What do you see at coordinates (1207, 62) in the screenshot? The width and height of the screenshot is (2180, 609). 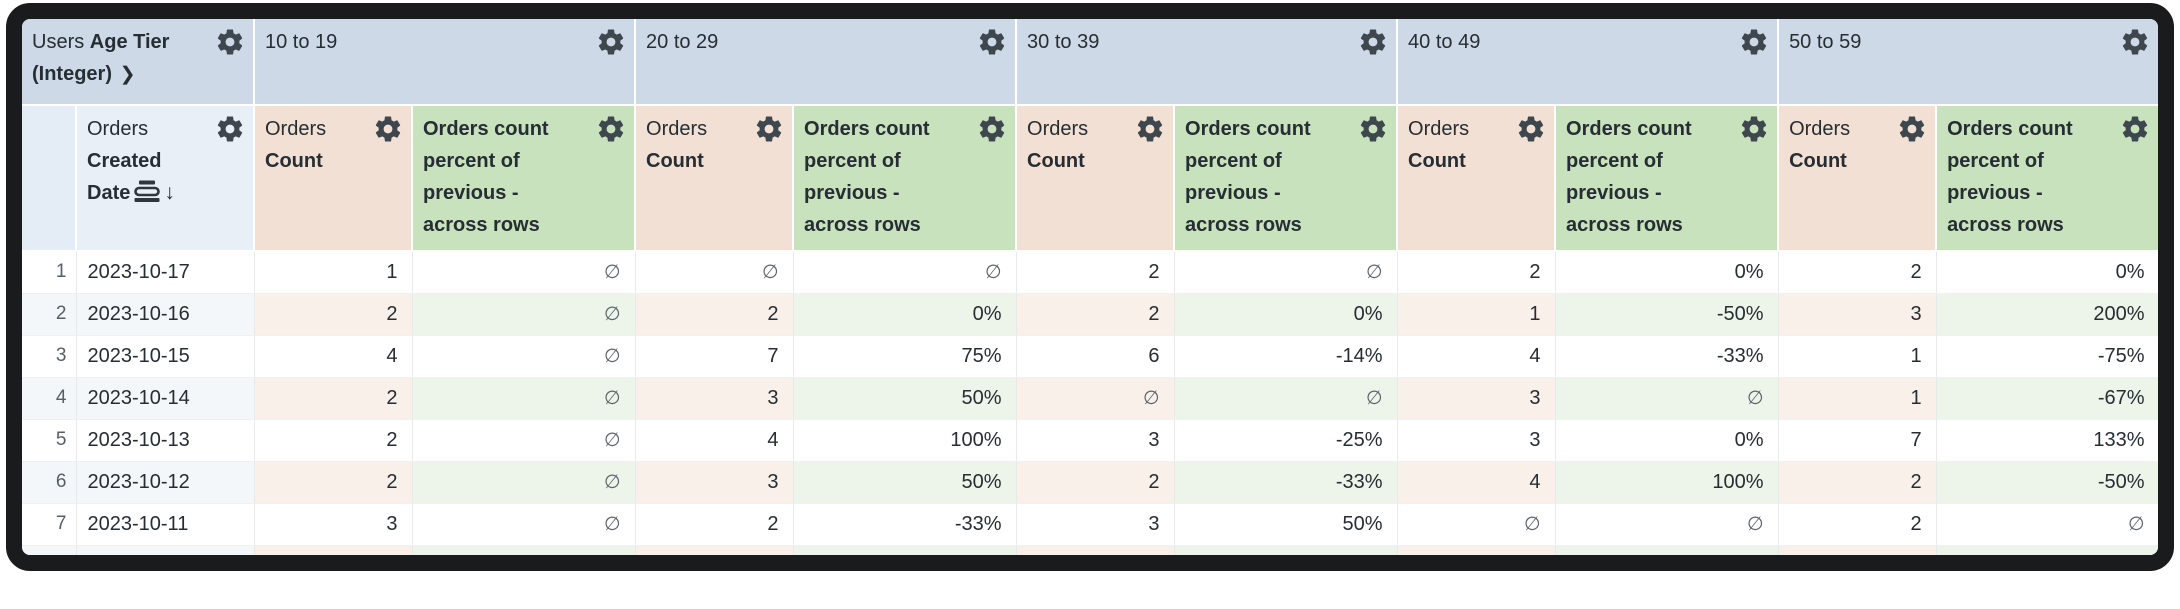 I see `tier-header-30-39: 30 to 39` at bounding box center [1207, 62].